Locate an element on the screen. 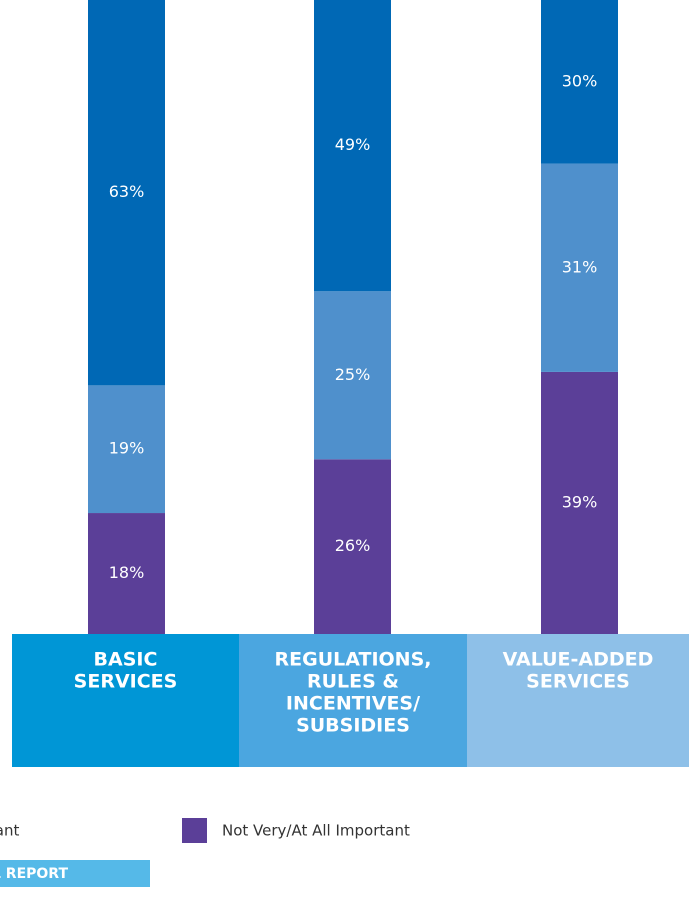 The height and width of the screenshot is (916, 689). category-label: RULES & is located at coordinates (353, 682).